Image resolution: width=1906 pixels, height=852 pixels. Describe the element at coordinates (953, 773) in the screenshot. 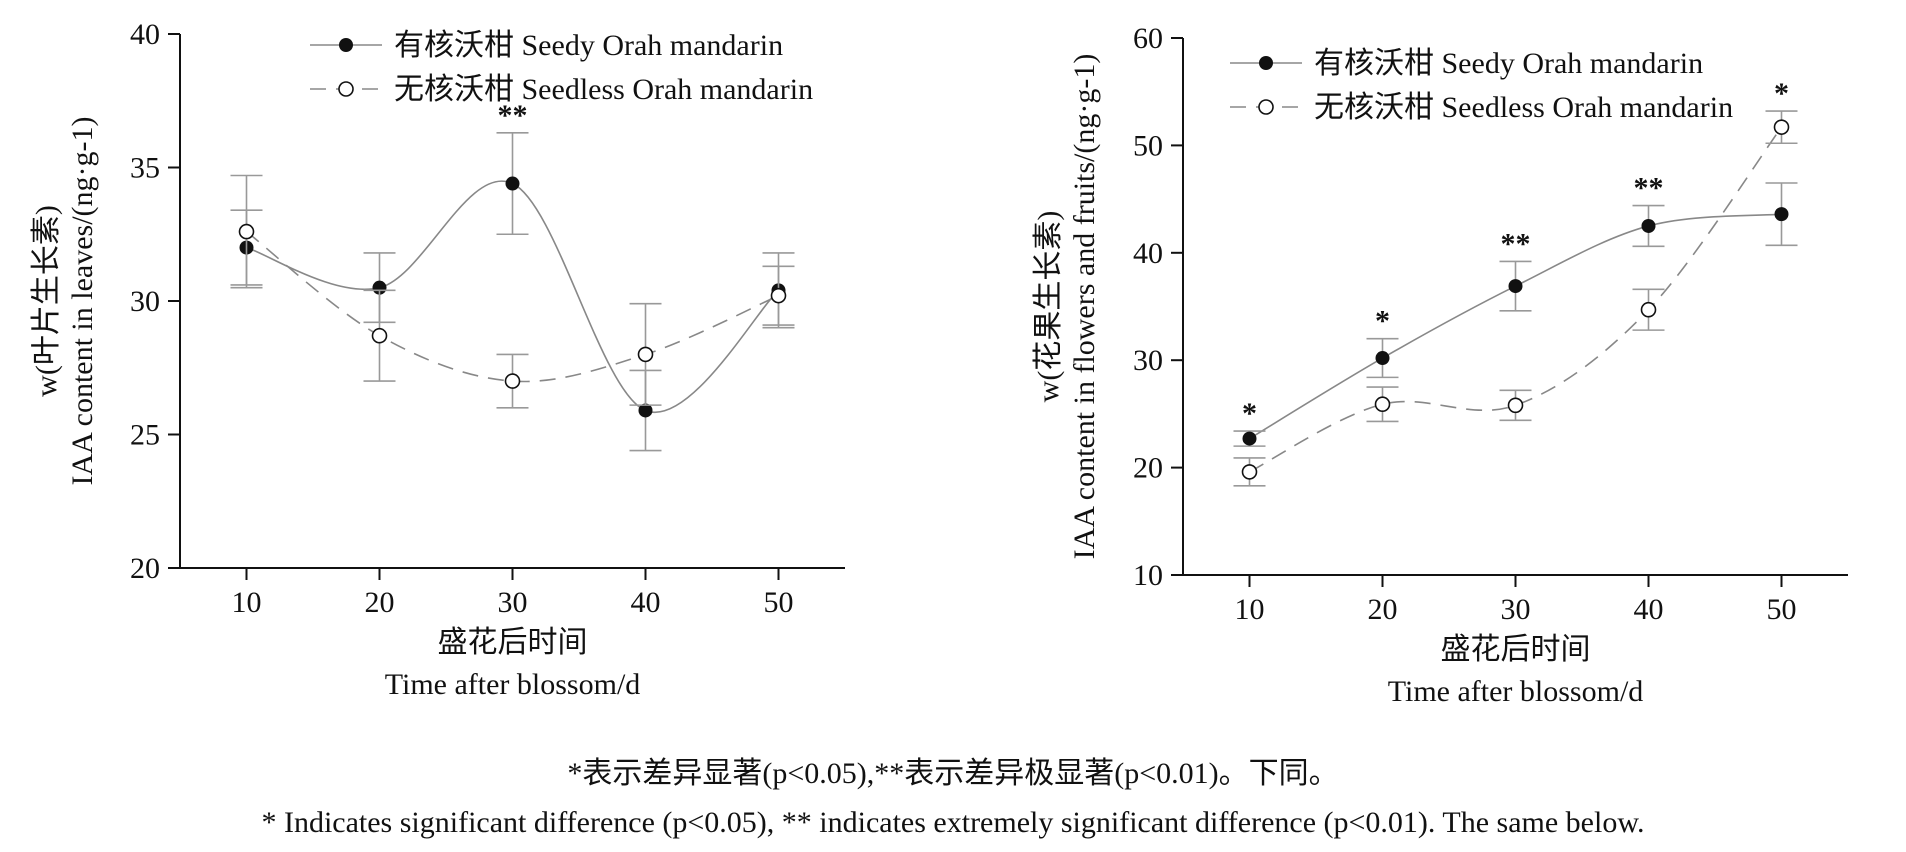

I see `caption-chinese: *表示差异显著(p<0.05),**表示差异极显著(p<0.01)。下同。` at that location.